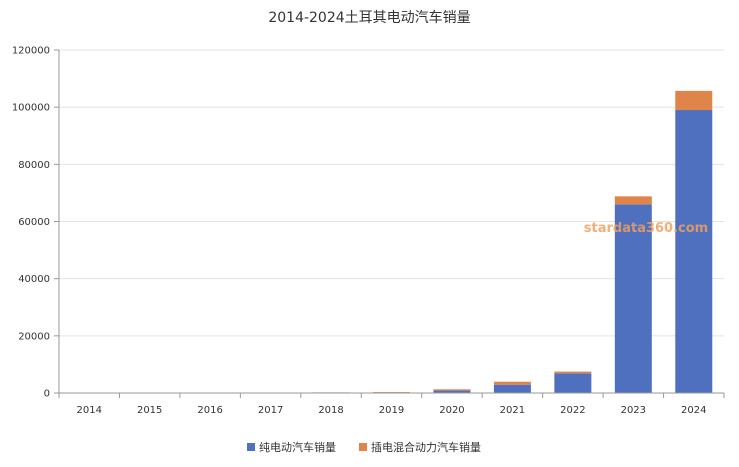 This screenshot has height=467, width=739. I want to click on y-tick-label: 20000, so click(34, 336).